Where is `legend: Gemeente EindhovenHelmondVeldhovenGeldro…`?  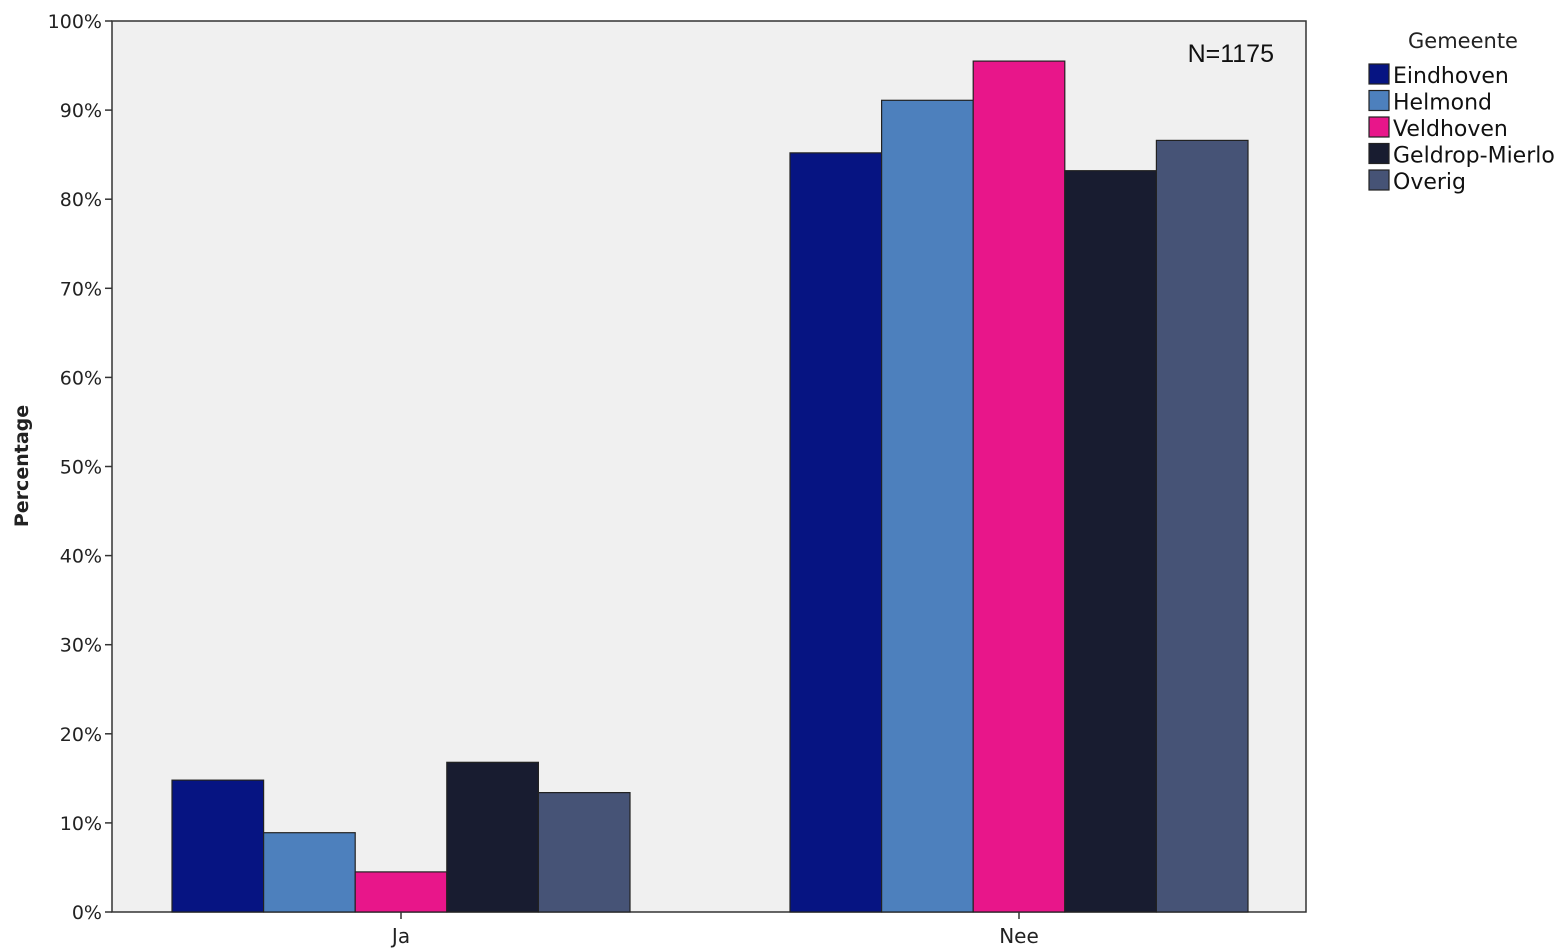 legend: Gemeente EindhovenHelmondVeldhovenGeldro… is located at coordinates (1461, 112).